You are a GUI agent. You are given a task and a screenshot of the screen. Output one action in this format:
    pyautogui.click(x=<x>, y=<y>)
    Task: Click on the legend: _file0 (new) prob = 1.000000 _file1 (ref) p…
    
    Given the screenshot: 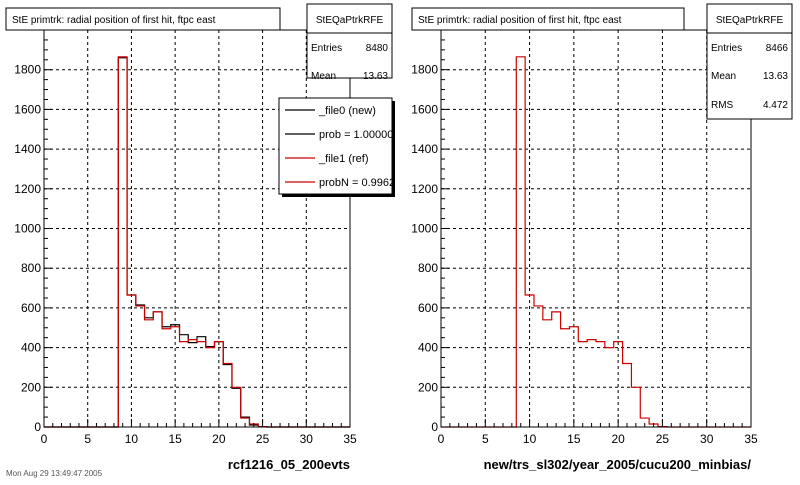 What is the action you would take?
    pyautogui.click(x=342, y=147)
    